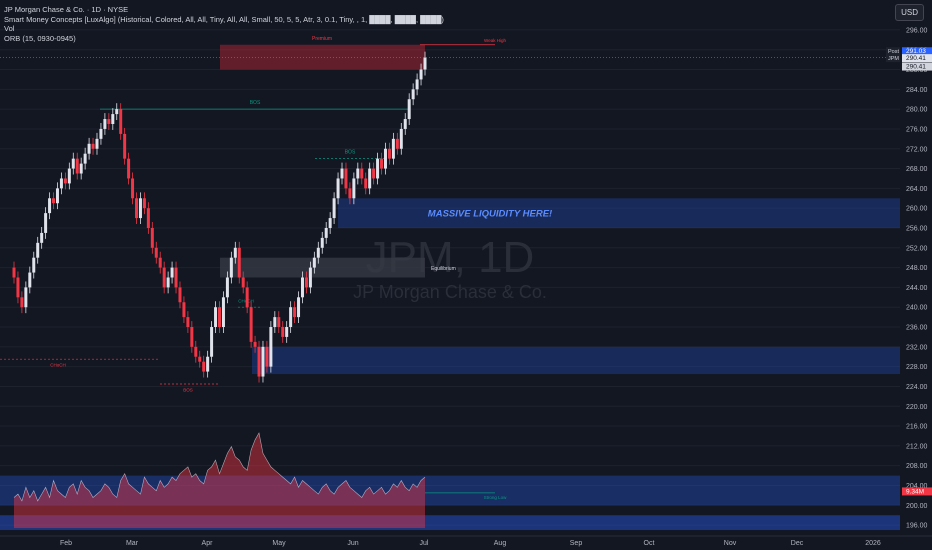  Describe the element at coordinates (917, 90) in the screenshot. I see `price-tick-label: 284.00` at that location.